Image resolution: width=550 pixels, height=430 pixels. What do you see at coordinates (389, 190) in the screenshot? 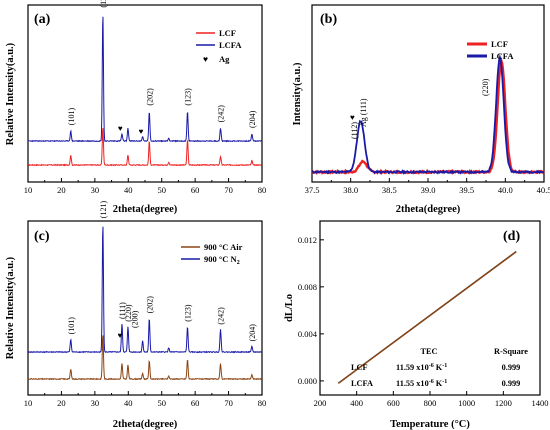
I see `x-tick-label: 38.5` at bounding box center [389, 190].